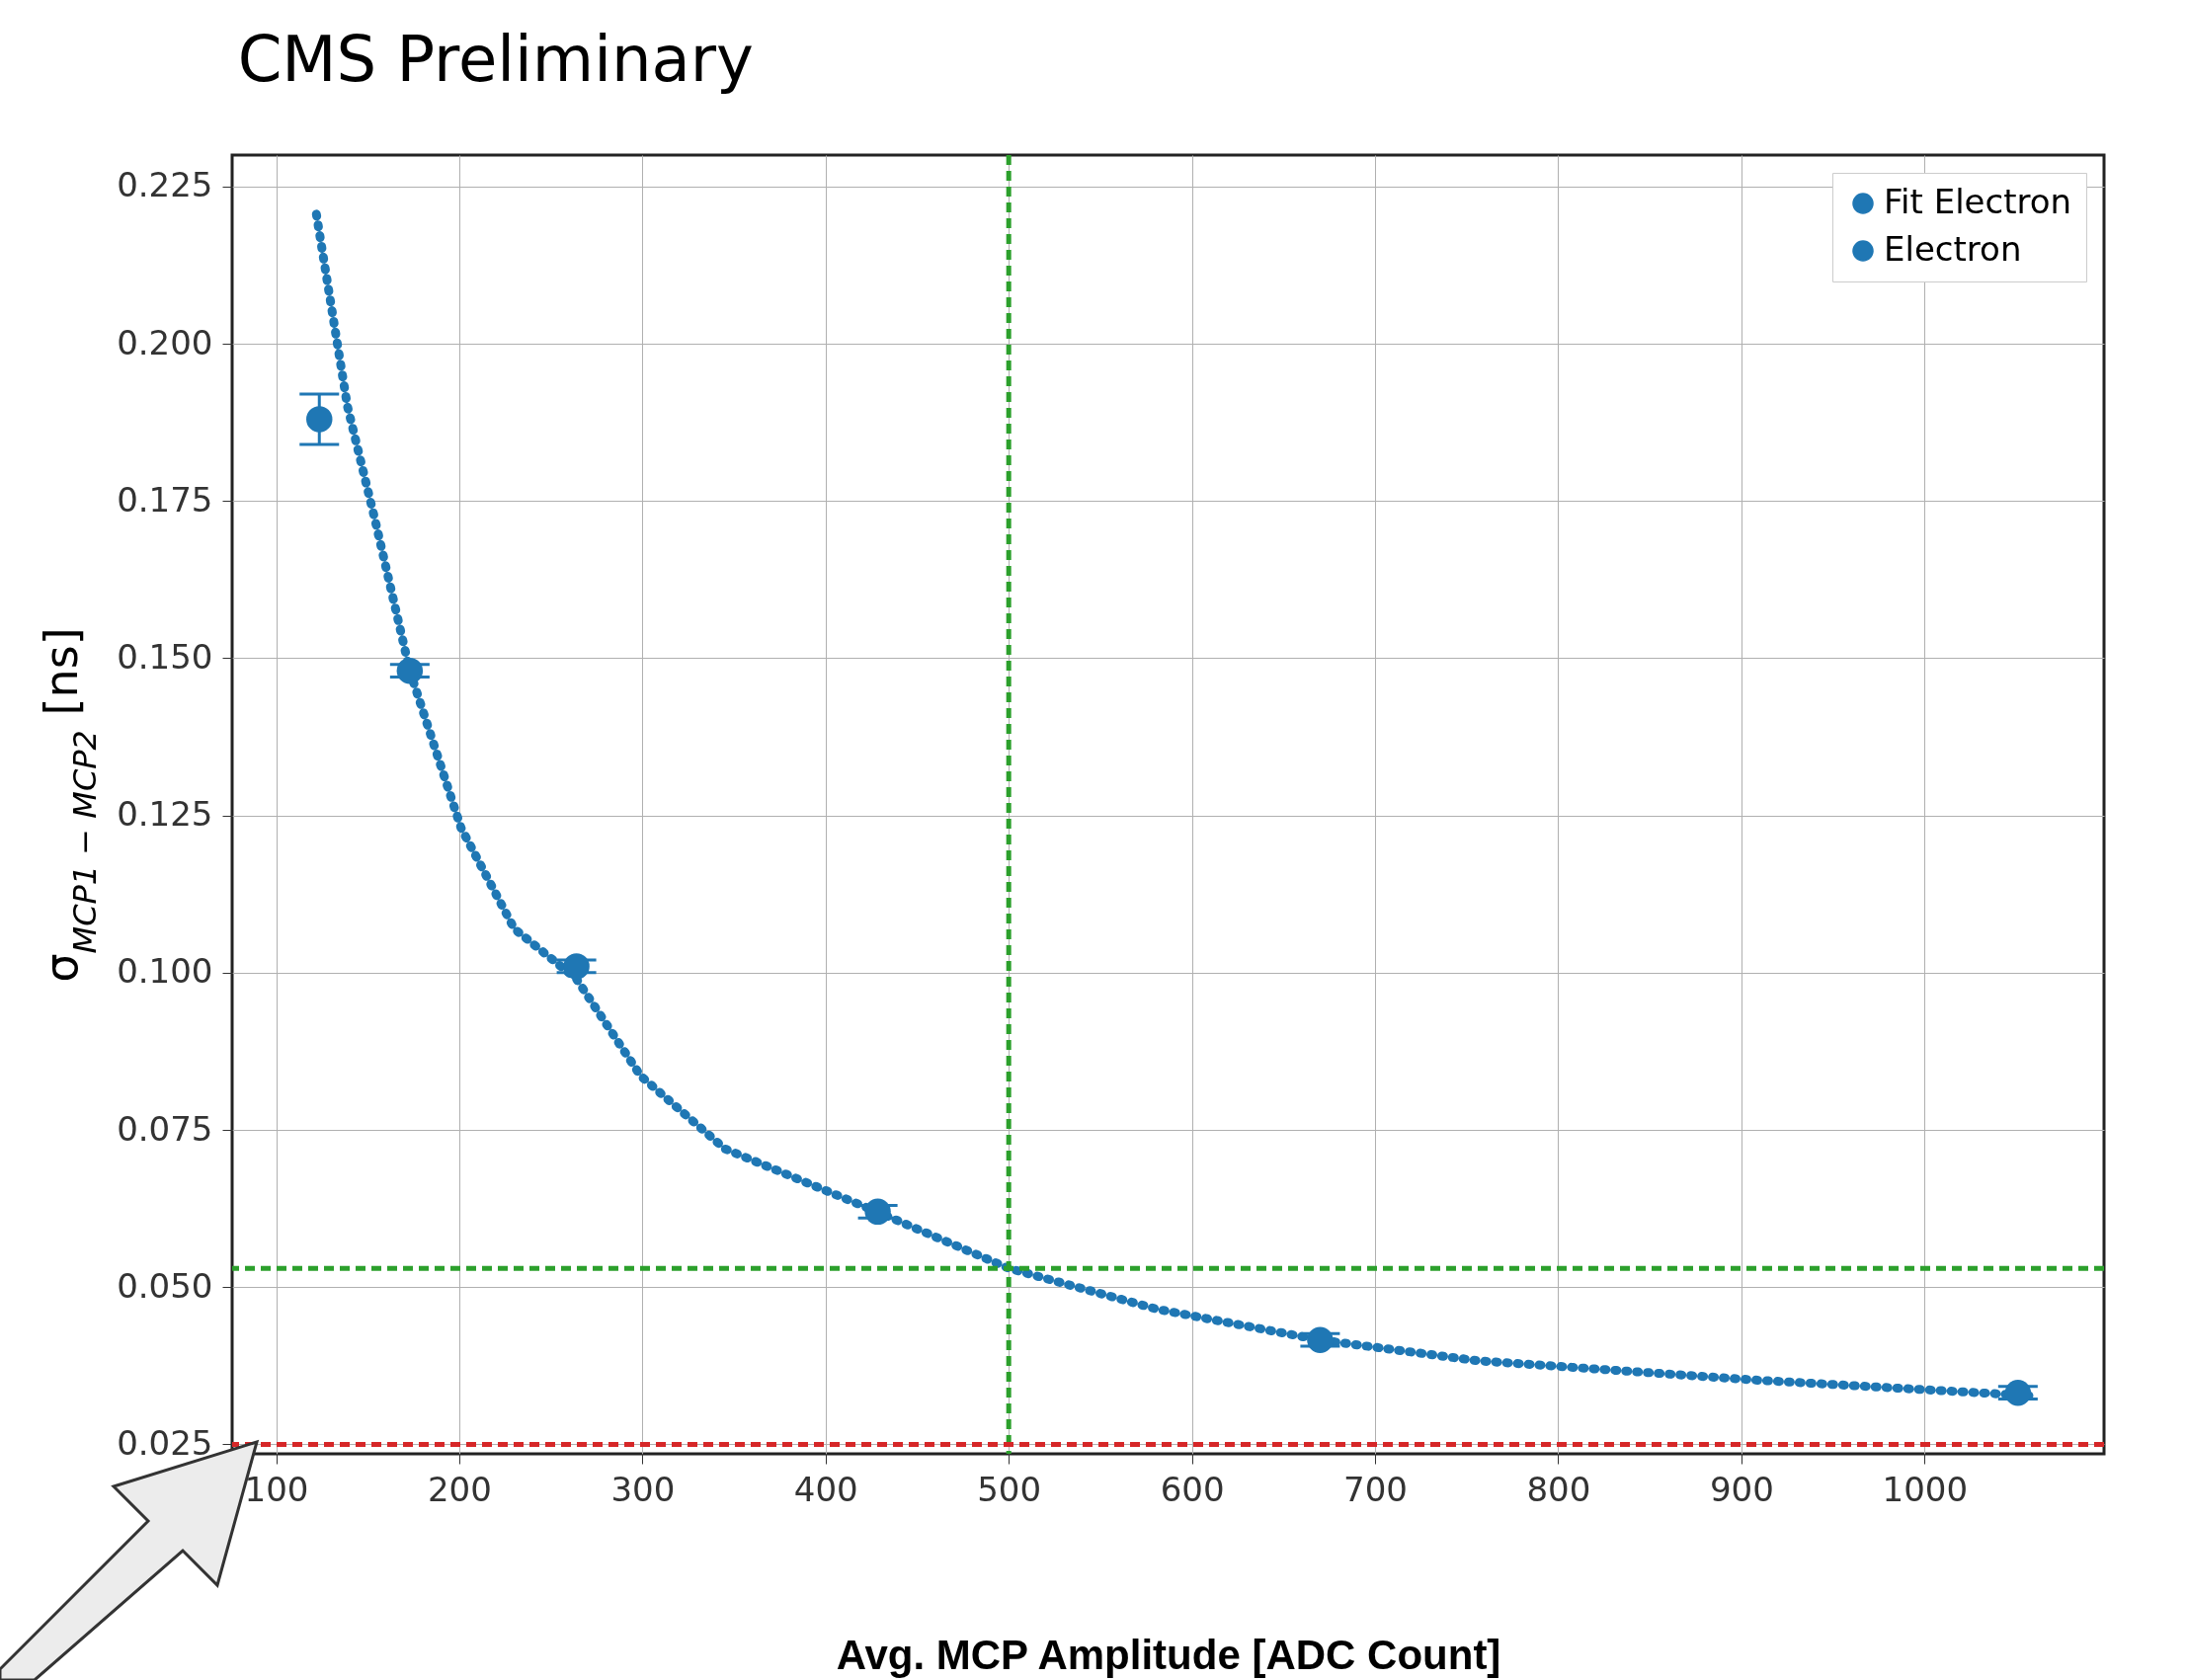  What do you see at coordinates (496, 59) in the screenshot?
I see `chart-title: CMS Preliminary` at bounding box center [496, 59].